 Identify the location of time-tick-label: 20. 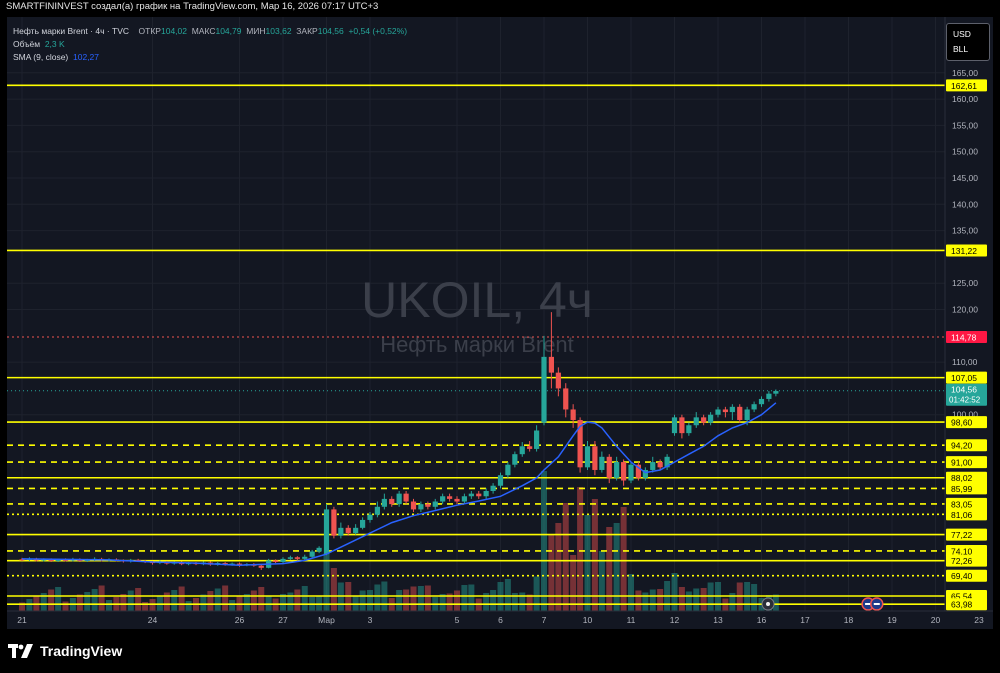
(936, 620).